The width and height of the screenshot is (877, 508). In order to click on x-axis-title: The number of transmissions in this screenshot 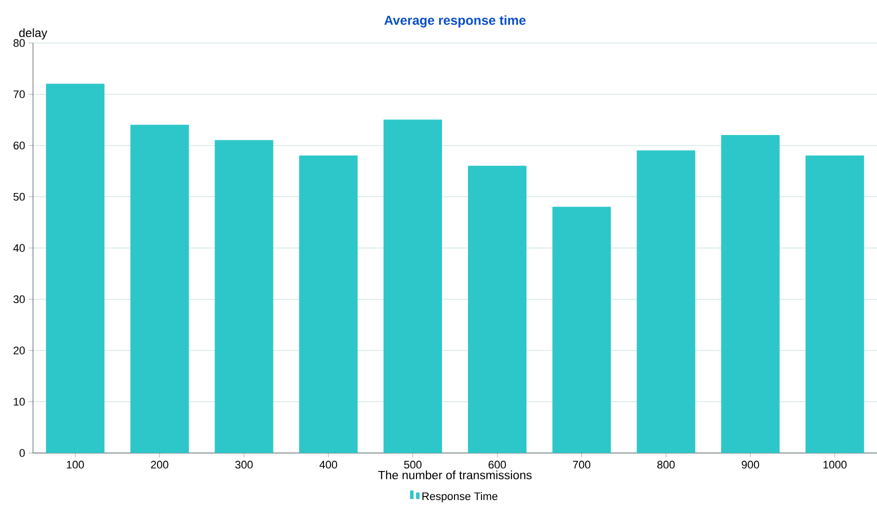, I will do `click(455, 475)`.